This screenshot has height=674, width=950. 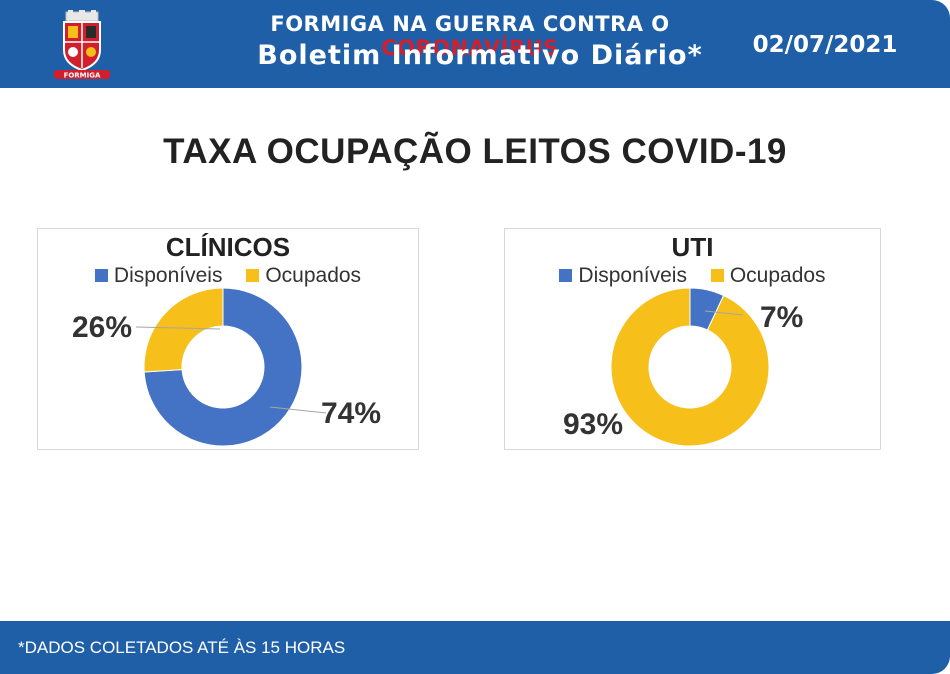 What do you see at coordinates (692, 247) in the screenshot?
I see `chart-title: UTI` at bounding box center [692, 247].